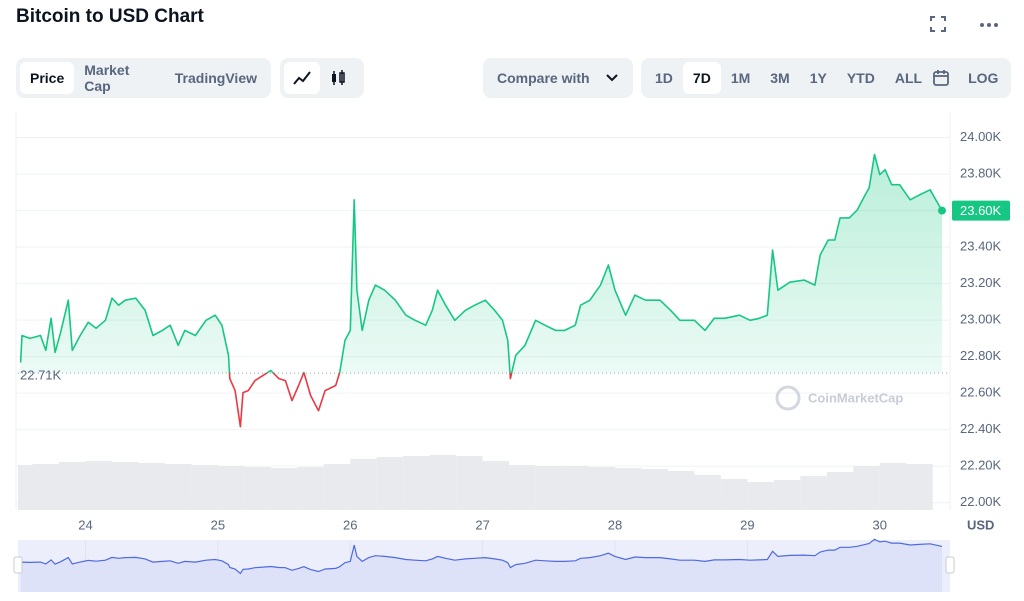 The image size is (1024, 601). I want to click on tab: TradingView, so click(215, 78).